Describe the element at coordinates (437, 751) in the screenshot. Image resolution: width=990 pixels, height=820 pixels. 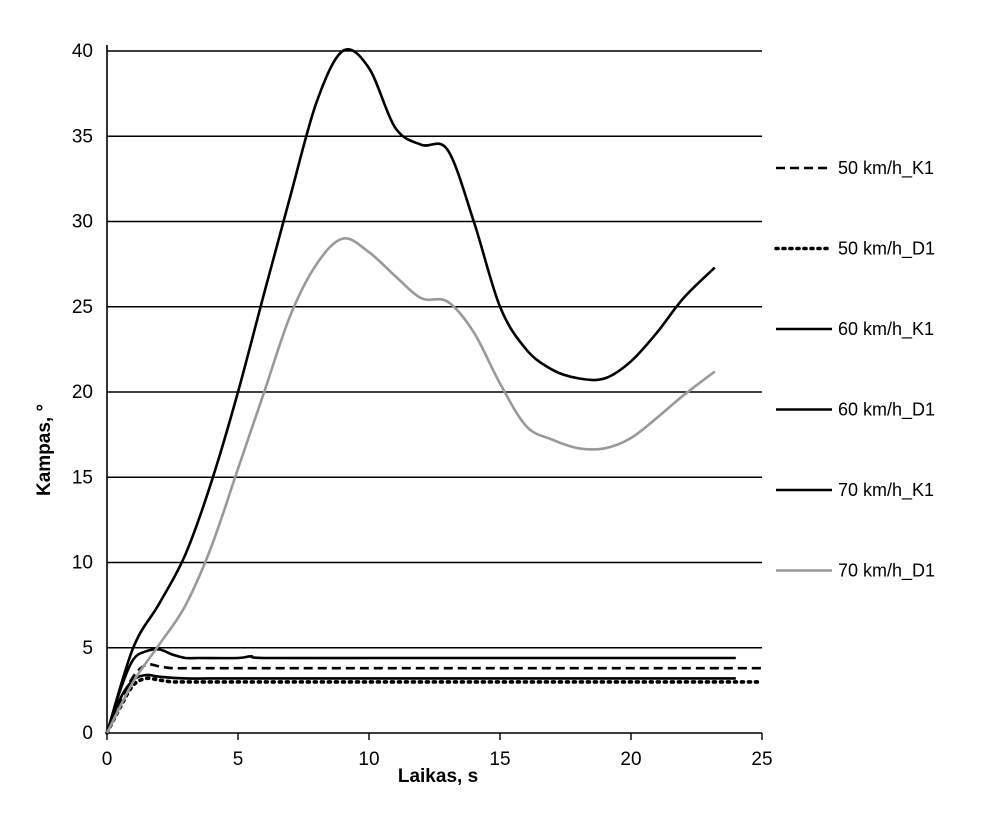
I see `x-axis-ticks: 0 5 10 15 20 25` at that location.